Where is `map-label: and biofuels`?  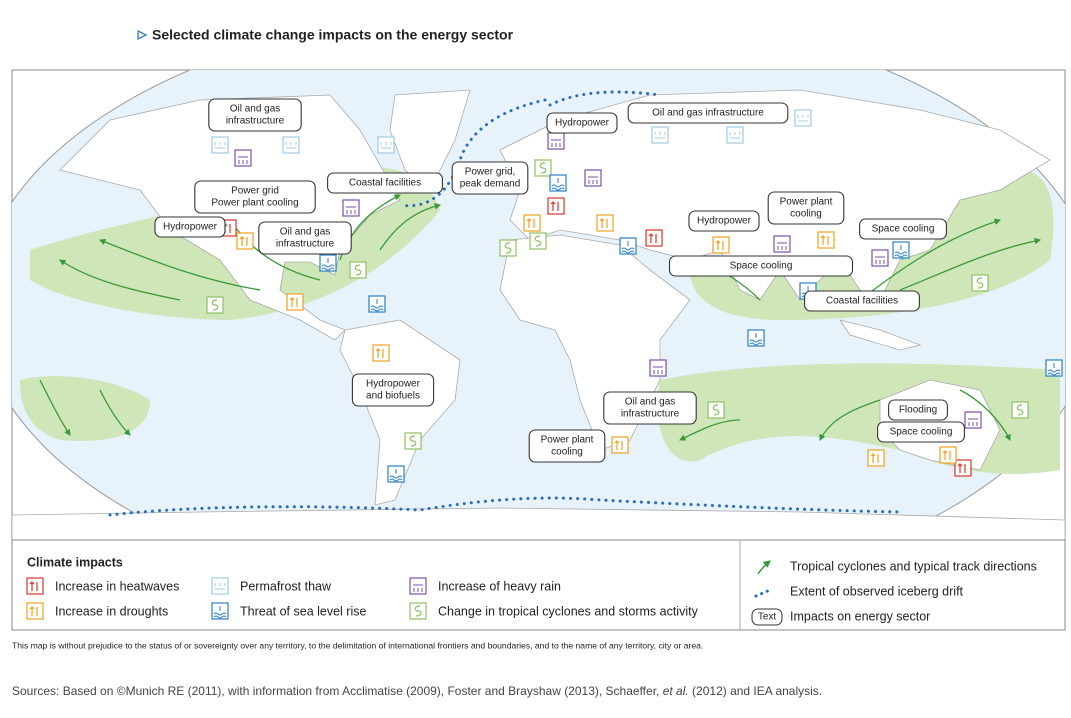 map-label: and biofuels is located at coordinates (393, 396).